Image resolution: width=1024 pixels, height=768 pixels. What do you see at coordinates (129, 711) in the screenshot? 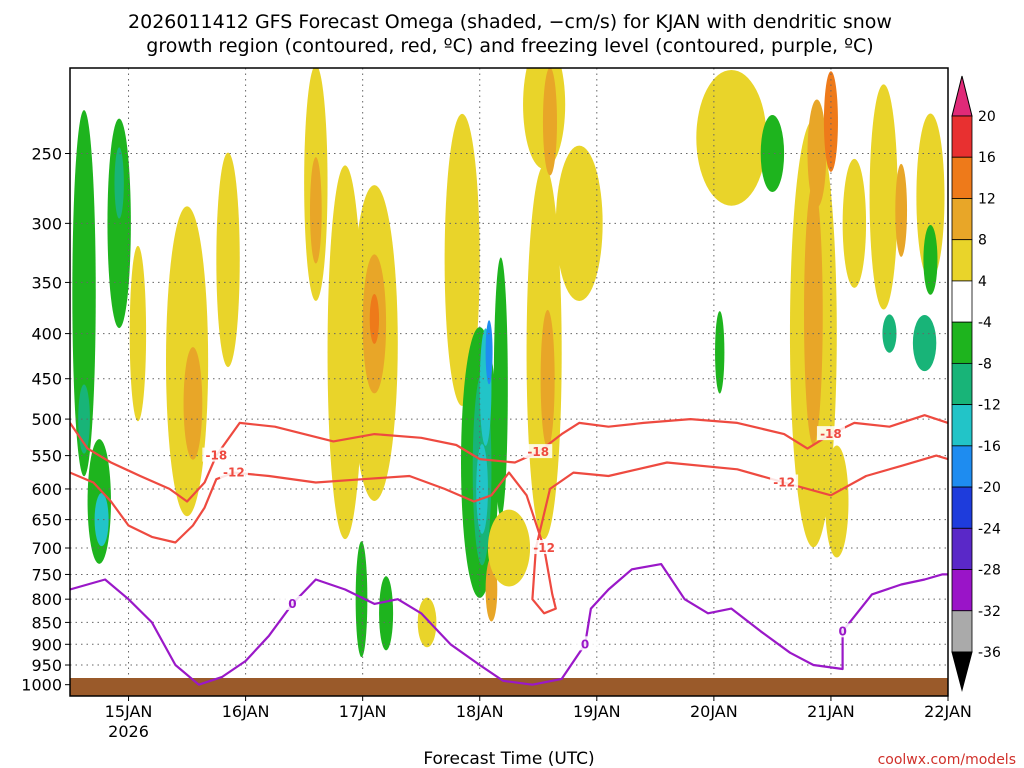
I see `x-tick-label-15JAN: 15JAN` at bounding box center [129, 711].